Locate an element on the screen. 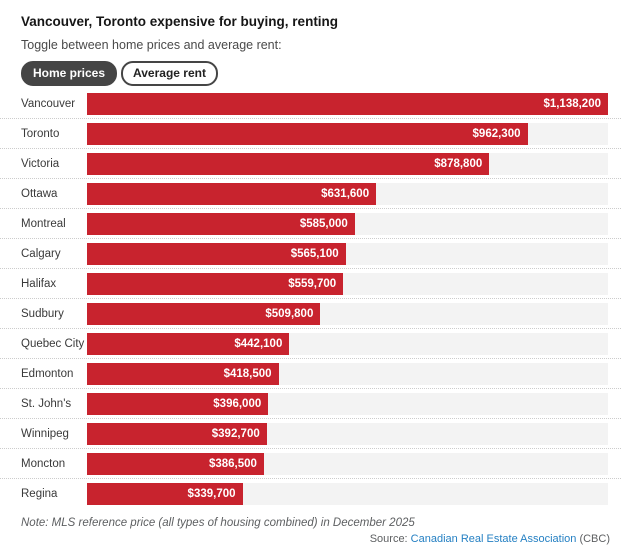 Image resolution: width=621 pixels, height=553 pixels. chart-row: Quebec City $442,100 is located at coordinates (310, 344).